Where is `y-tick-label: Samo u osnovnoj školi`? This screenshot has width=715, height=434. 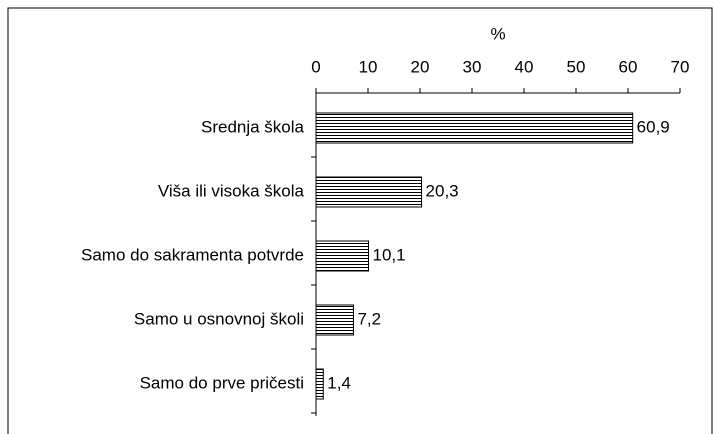
y-tick-label: Samo u osnovnoj školi is located at coordinates (219, 318).